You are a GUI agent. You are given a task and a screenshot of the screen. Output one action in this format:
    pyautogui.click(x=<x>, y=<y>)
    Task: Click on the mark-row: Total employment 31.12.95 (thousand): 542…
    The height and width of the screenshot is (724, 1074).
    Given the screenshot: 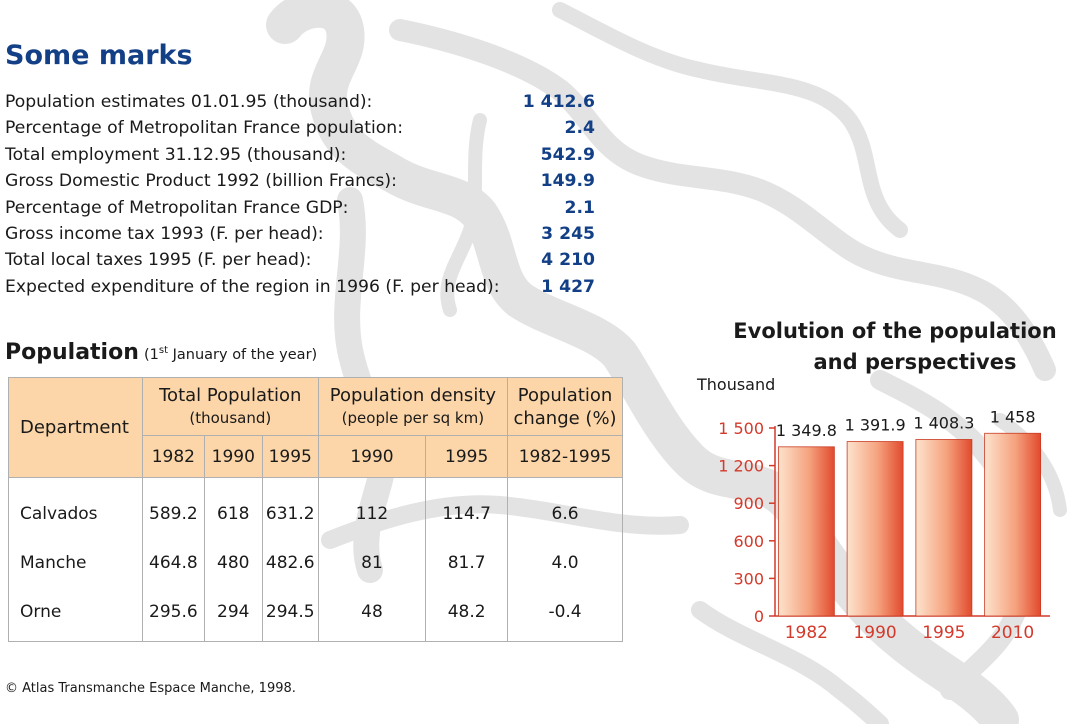 What is the action you would take?
    pyautogui.click(x=305, y=155)
    